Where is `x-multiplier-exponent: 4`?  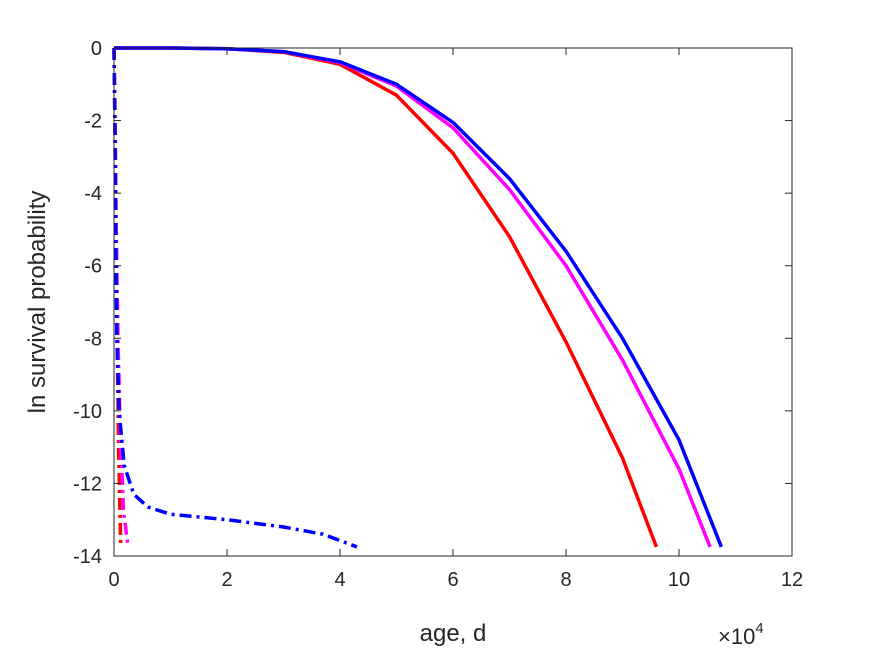
x-multiplier-exponent: 4 is located at coordinates (759, 628).